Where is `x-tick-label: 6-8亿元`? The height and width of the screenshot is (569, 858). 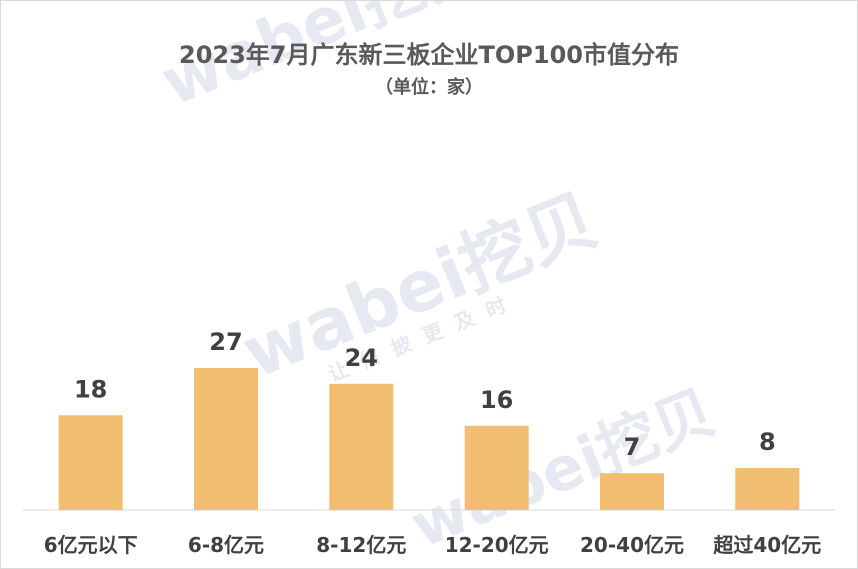 x-tick-label: 6-8亿元 is located at coordinates (226, 545).